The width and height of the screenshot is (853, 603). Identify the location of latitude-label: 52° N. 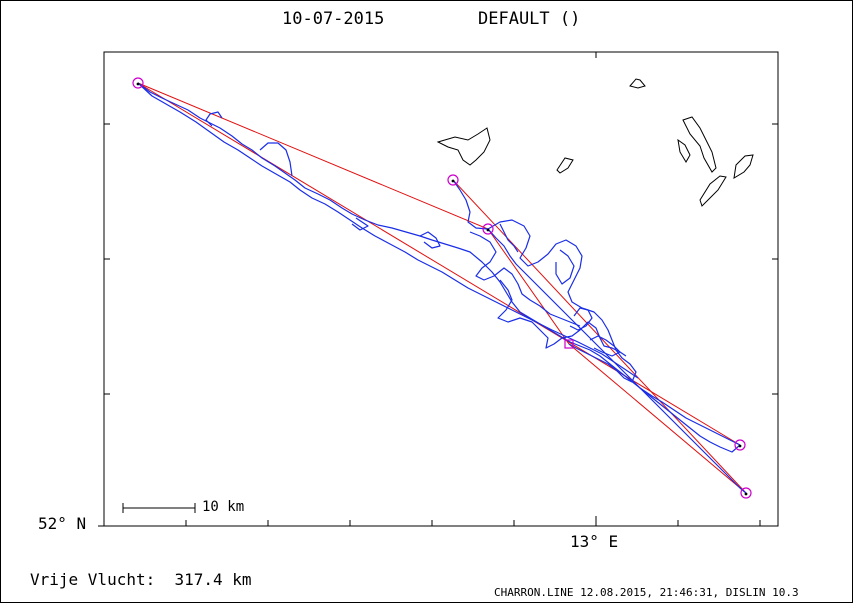
(62, 523).